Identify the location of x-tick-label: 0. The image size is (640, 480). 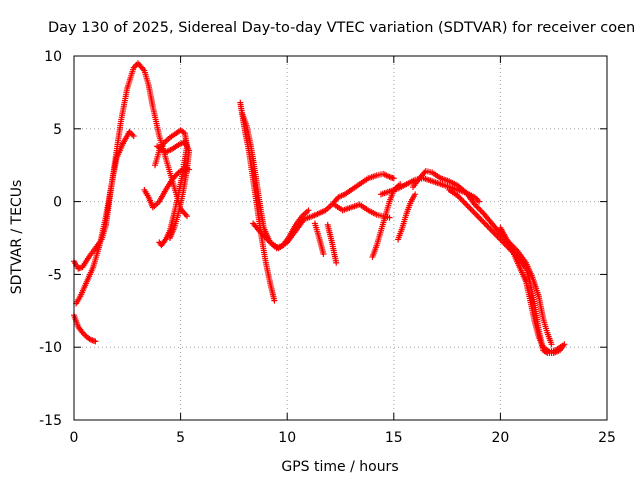
(74, 438).